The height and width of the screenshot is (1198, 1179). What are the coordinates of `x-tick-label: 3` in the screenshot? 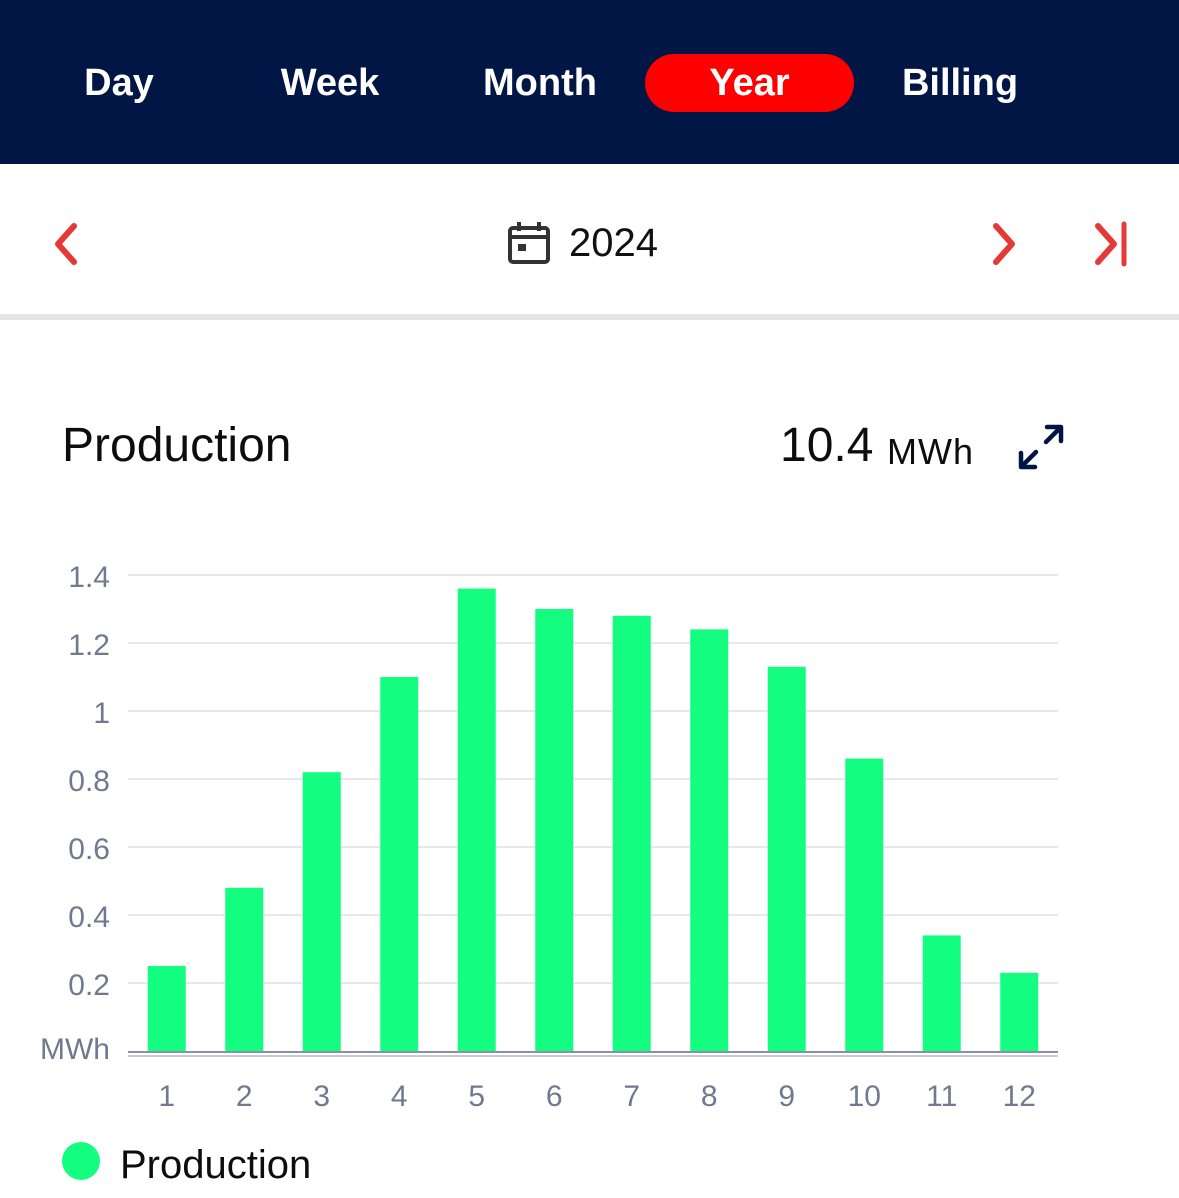 It's located at (321, 1096).